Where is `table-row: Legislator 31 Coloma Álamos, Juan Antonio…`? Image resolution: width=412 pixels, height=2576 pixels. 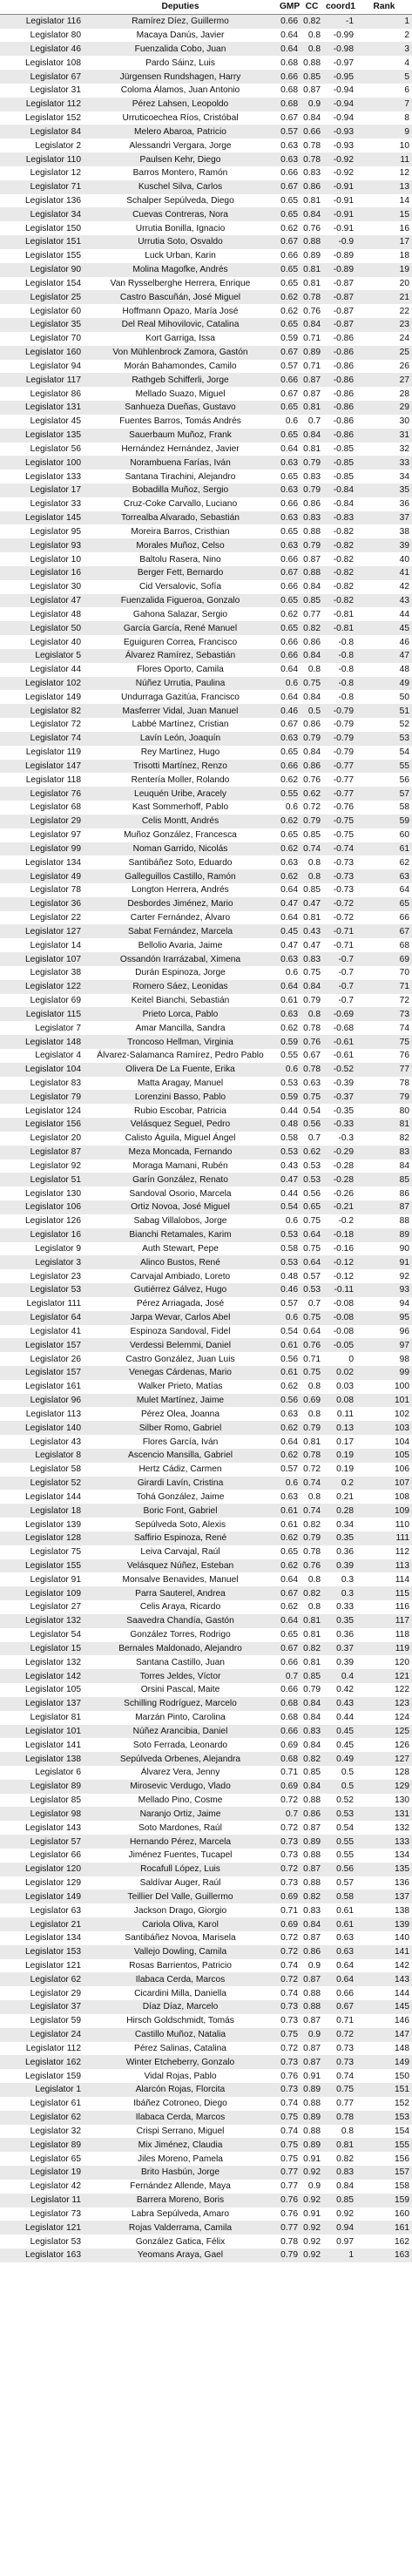
table-row: Legislator 31 Coloma Álamos, Juan Antonio… is located at coordinates (206, 90).